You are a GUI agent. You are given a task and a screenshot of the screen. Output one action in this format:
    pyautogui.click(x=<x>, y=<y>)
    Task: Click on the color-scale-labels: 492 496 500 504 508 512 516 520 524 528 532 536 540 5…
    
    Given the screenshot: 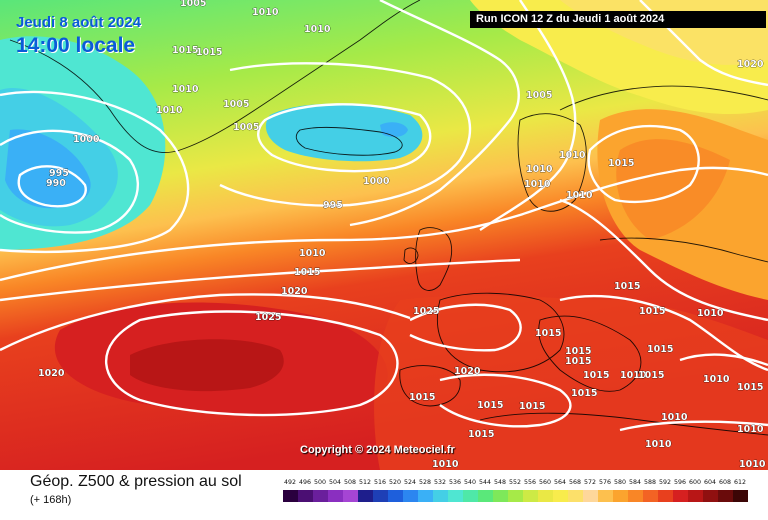 What is the action you would take?
    pyautogui.click(x=518, y=485)
    